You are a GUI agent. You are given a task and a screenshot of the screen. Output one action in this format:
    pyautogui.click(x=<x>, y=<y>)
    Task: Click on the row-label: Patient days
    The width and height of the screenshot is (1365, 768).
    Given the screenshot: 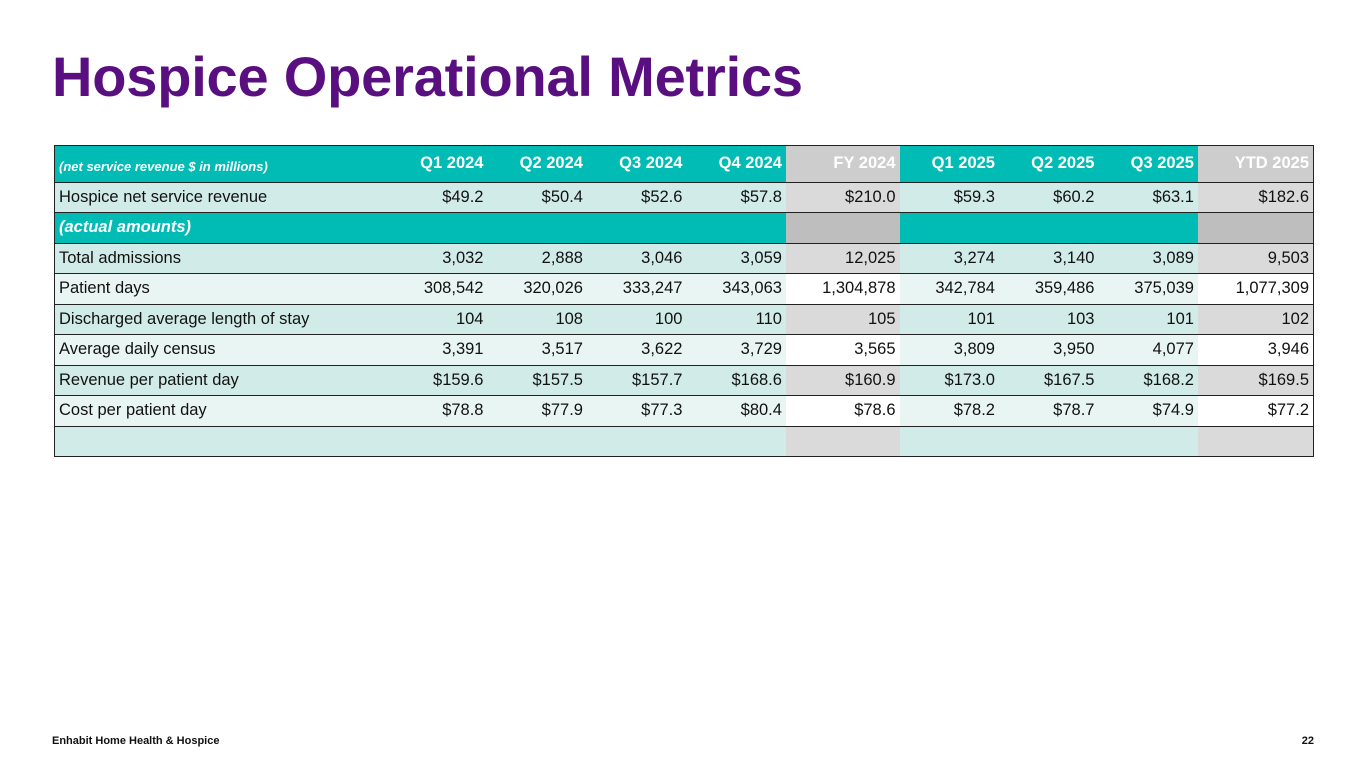 What is the action you would take?
    pyautogui.click(x=221, y=288)
    